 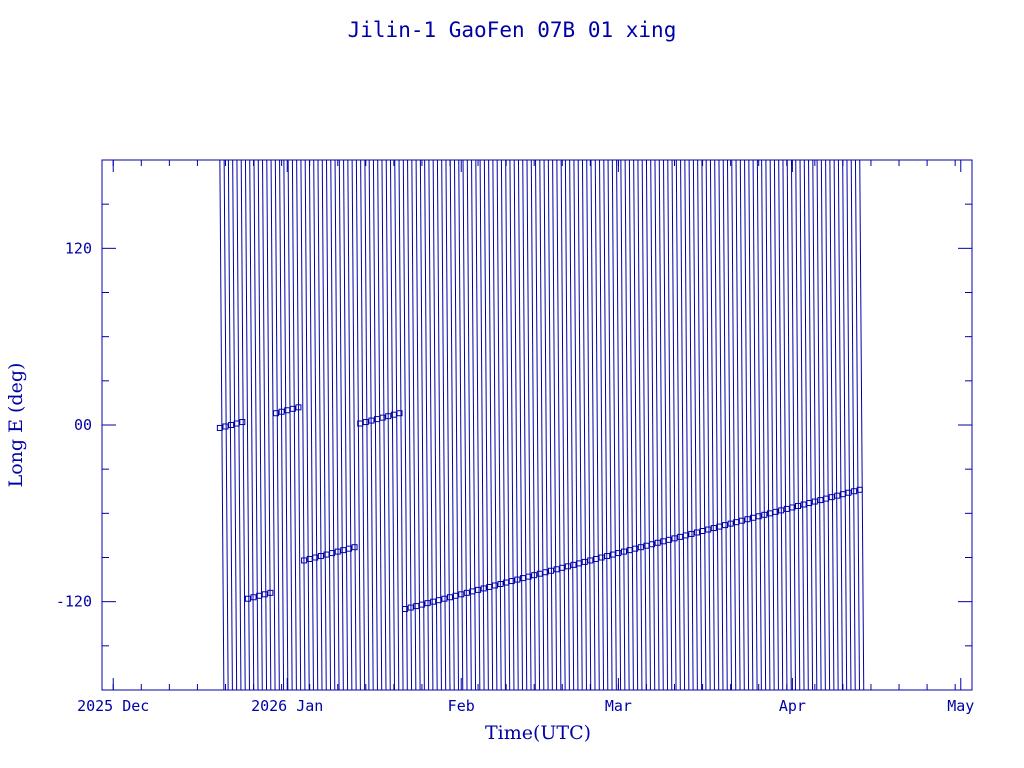 What do you see at coordinates (792, 706) in the screenshot?
I see `x-tick-label: Apr` at bounding box center [792, 706].